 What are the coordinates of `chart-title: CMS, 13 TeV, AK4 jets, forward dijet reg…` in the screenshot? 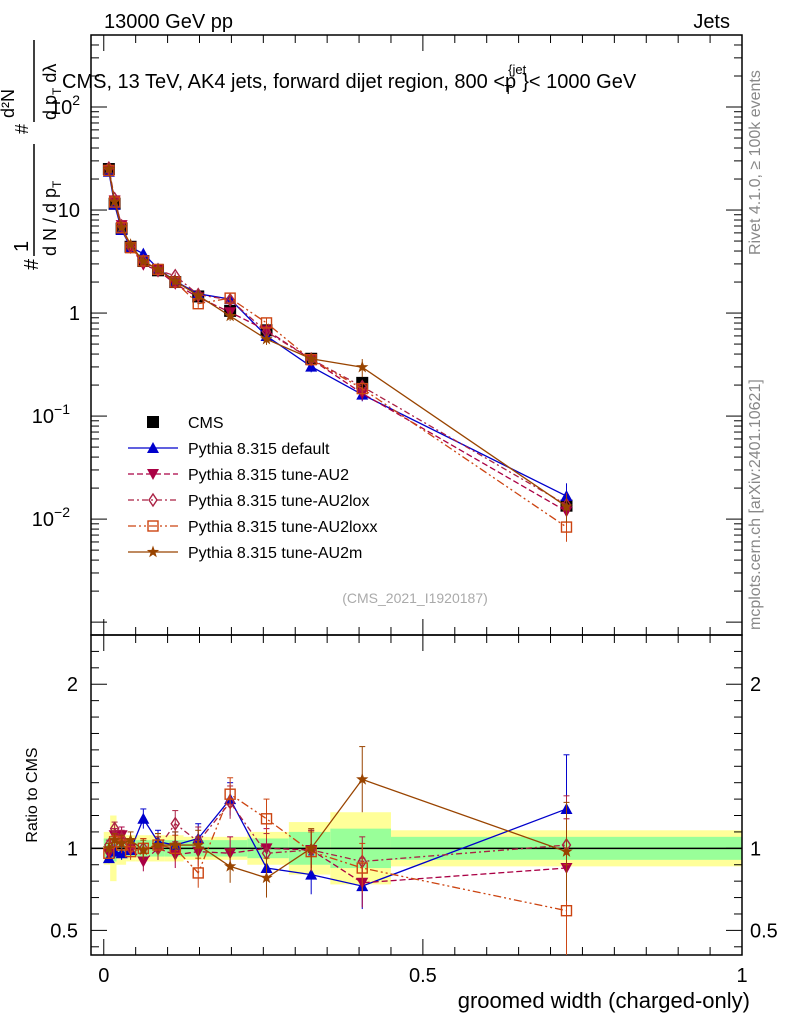 It's located at (349, 79).